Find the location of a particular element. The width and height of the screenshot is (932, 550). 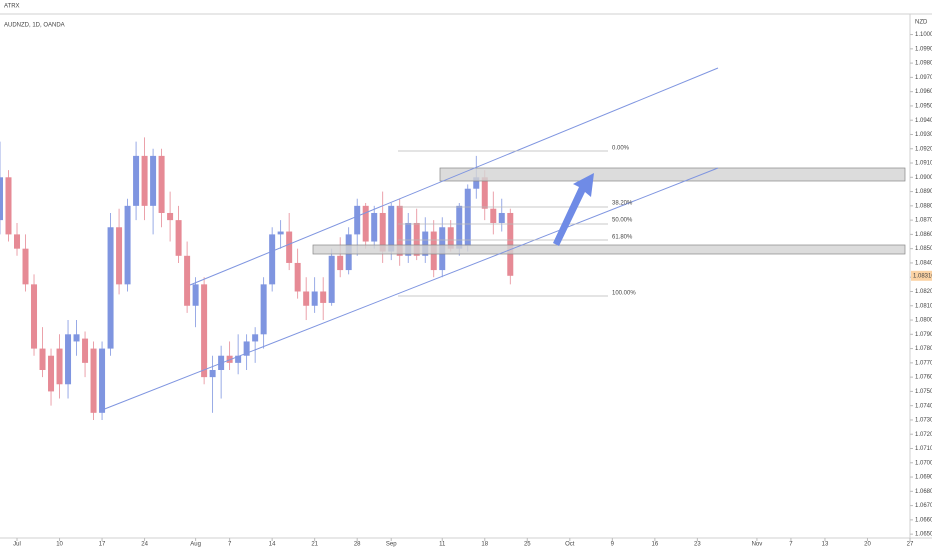

y-tick-label: 1.09900 is located at coordinates (923, 49).